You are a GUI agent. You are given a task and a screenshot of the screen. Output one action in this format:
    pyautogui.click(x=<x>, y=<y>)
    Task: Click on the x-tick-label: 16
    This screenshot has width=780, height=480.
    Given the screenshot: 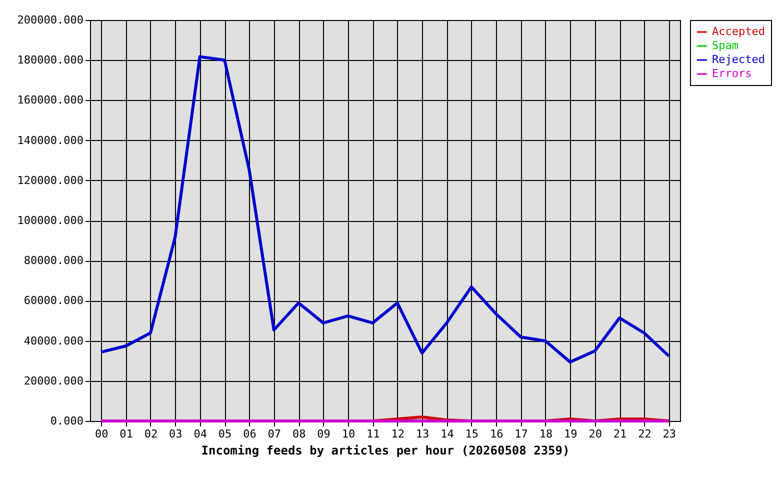 What is the action you would take?
    pyautogui.click(x=497, y=434)
    